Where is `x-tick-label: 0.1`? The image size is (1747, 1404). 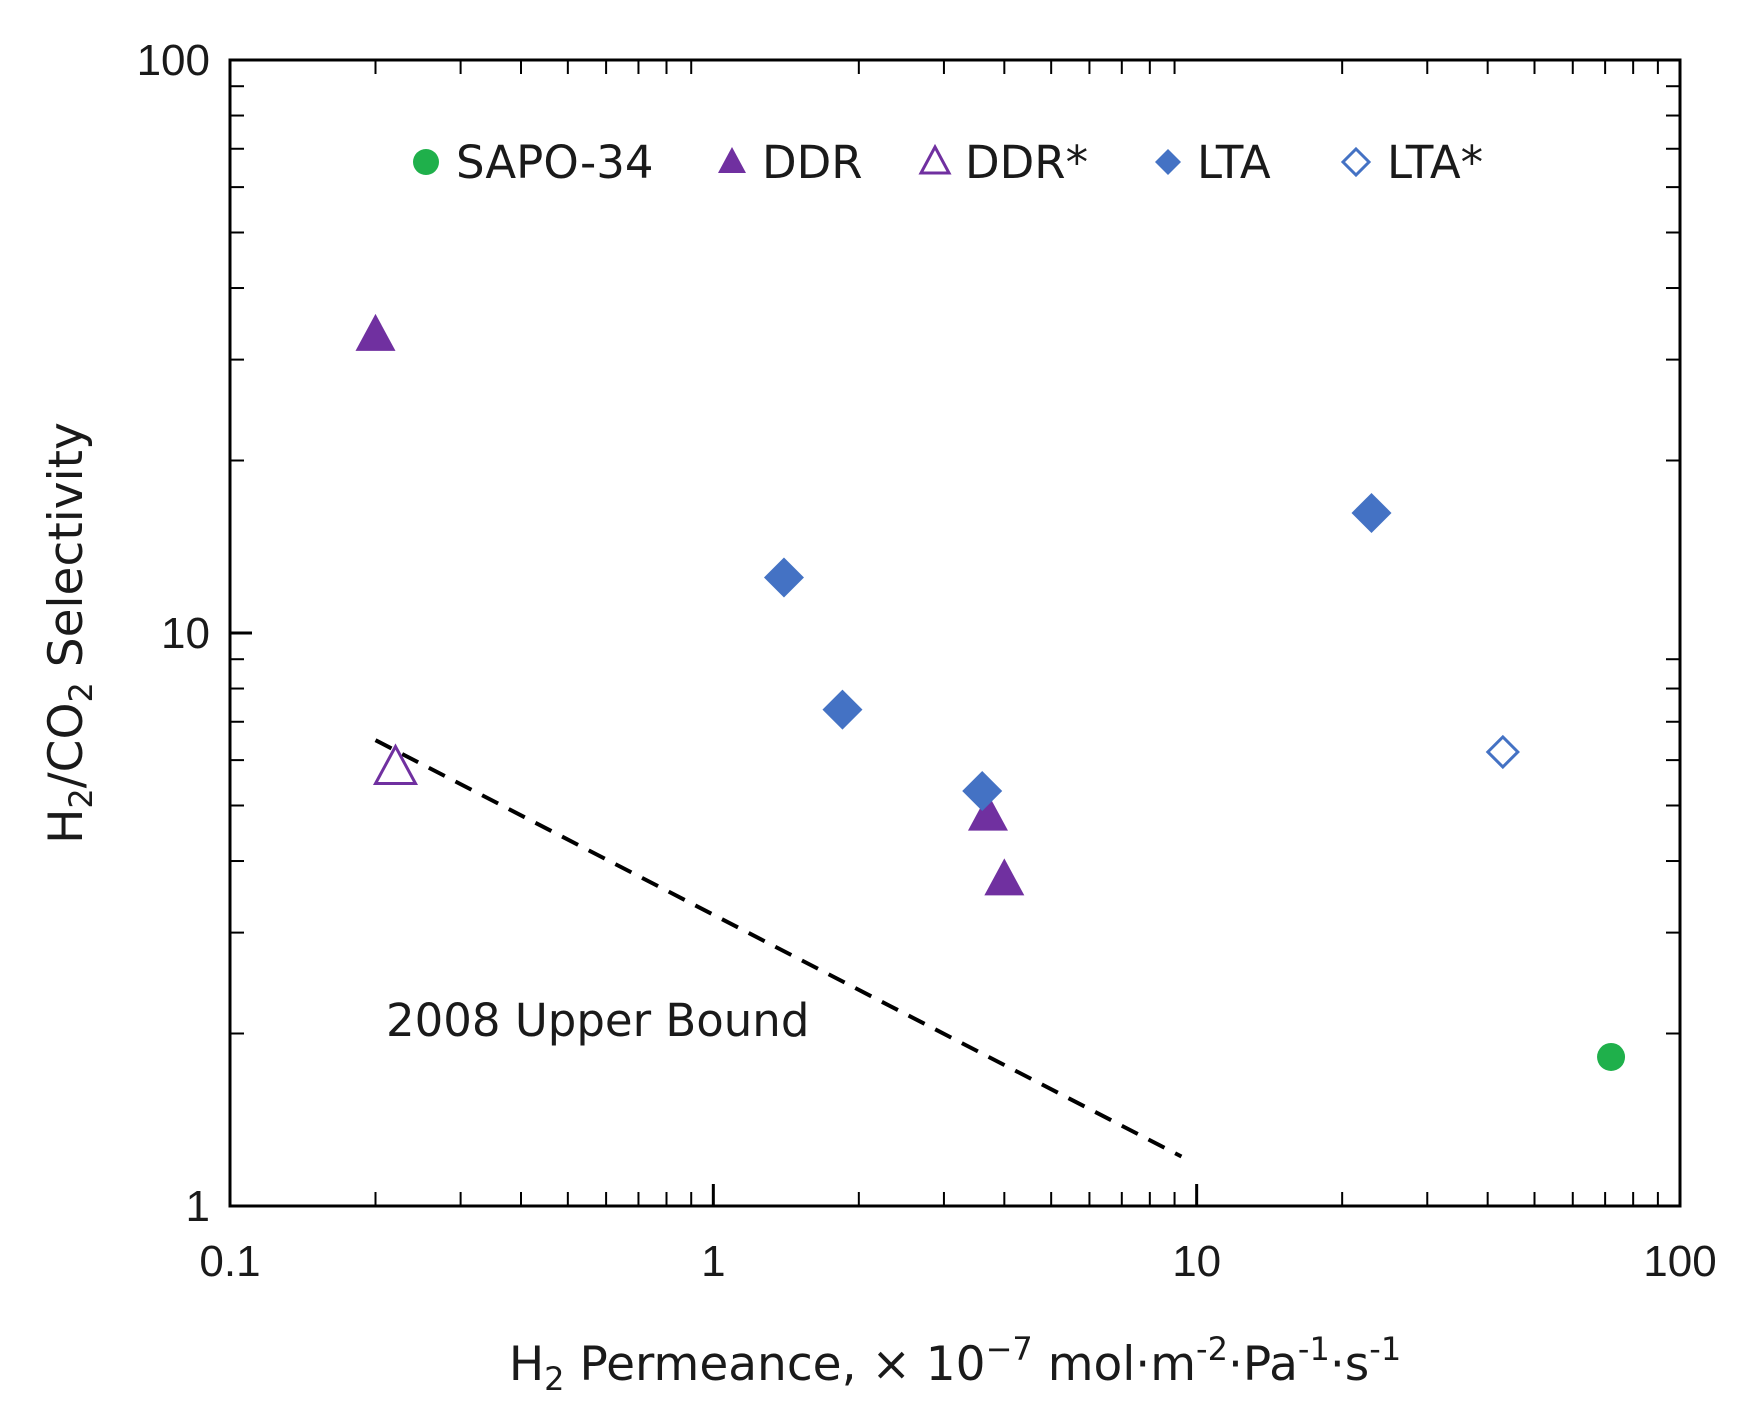 x-tick-label: 0.1 is located at coordinates (229, 1261).